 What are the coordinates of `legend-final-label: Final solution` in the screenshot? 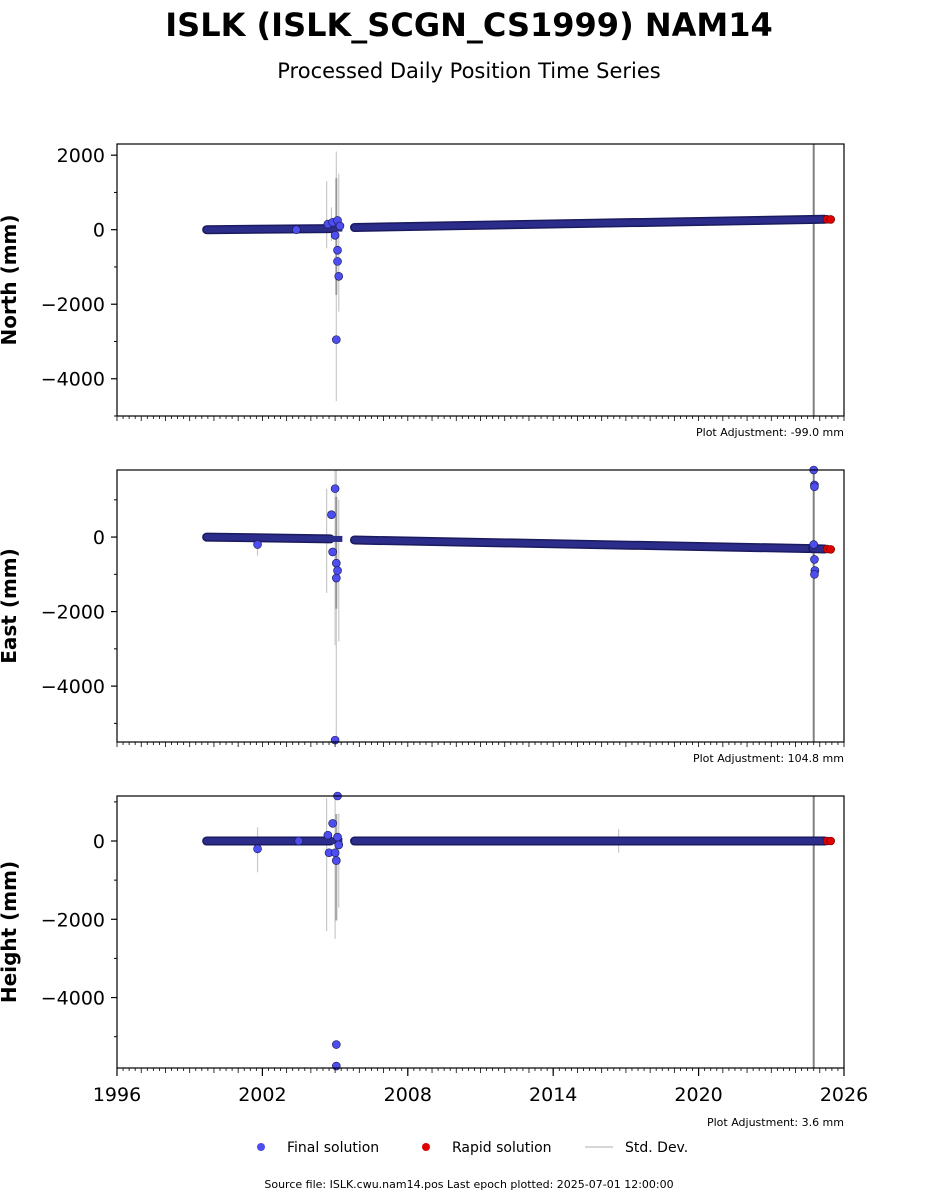 It's located at (333, 1148).